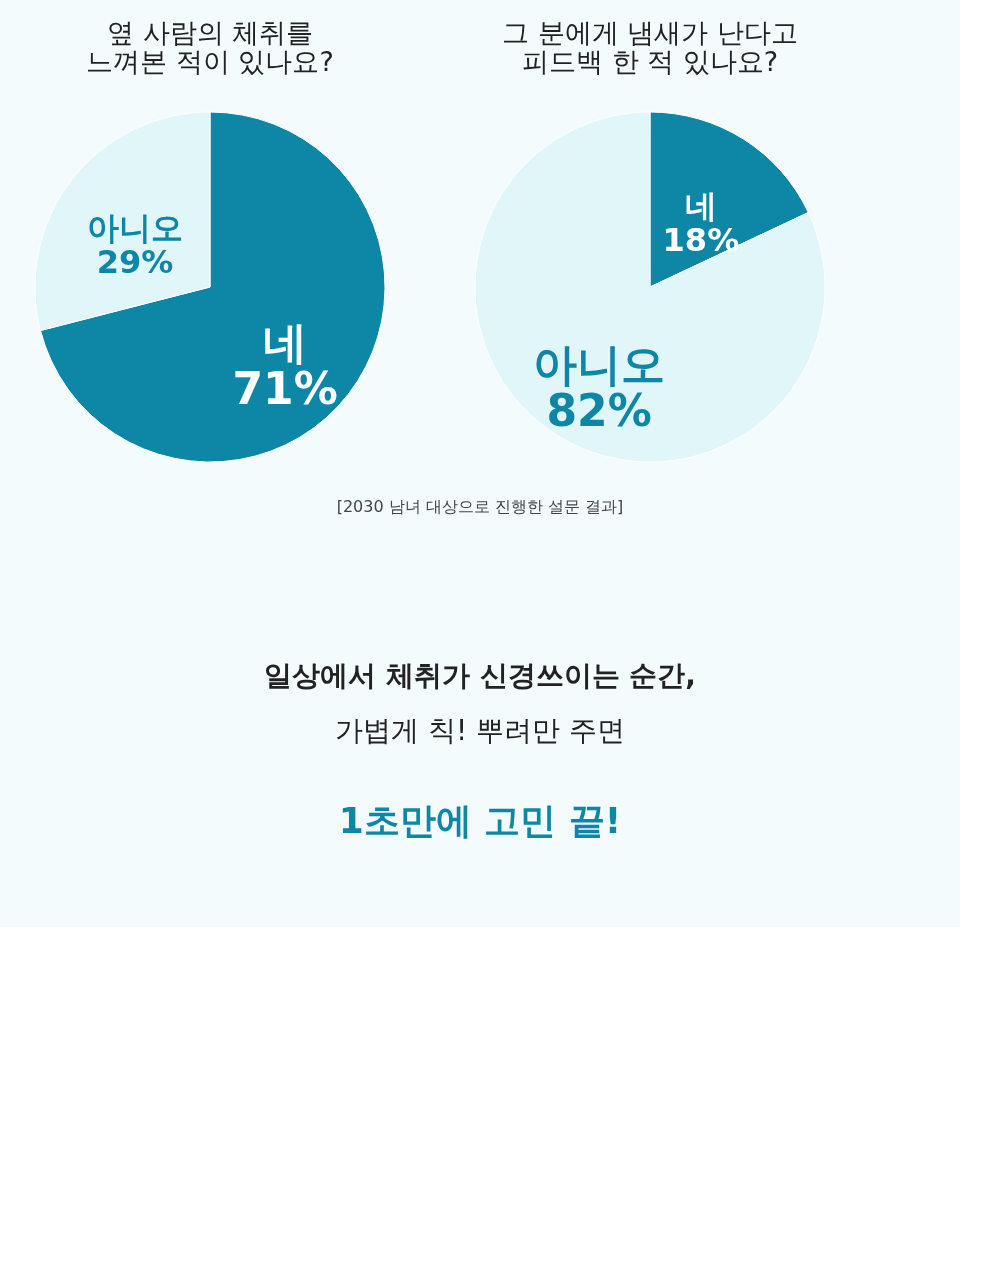 Image resolution: width=1000 pixels, height=1280 pixels. Describe the element at coordinates (480, 506) in the screenshot. I see `text: [2030 남녀 대상으로 진행한 설문 결과]` at that location.